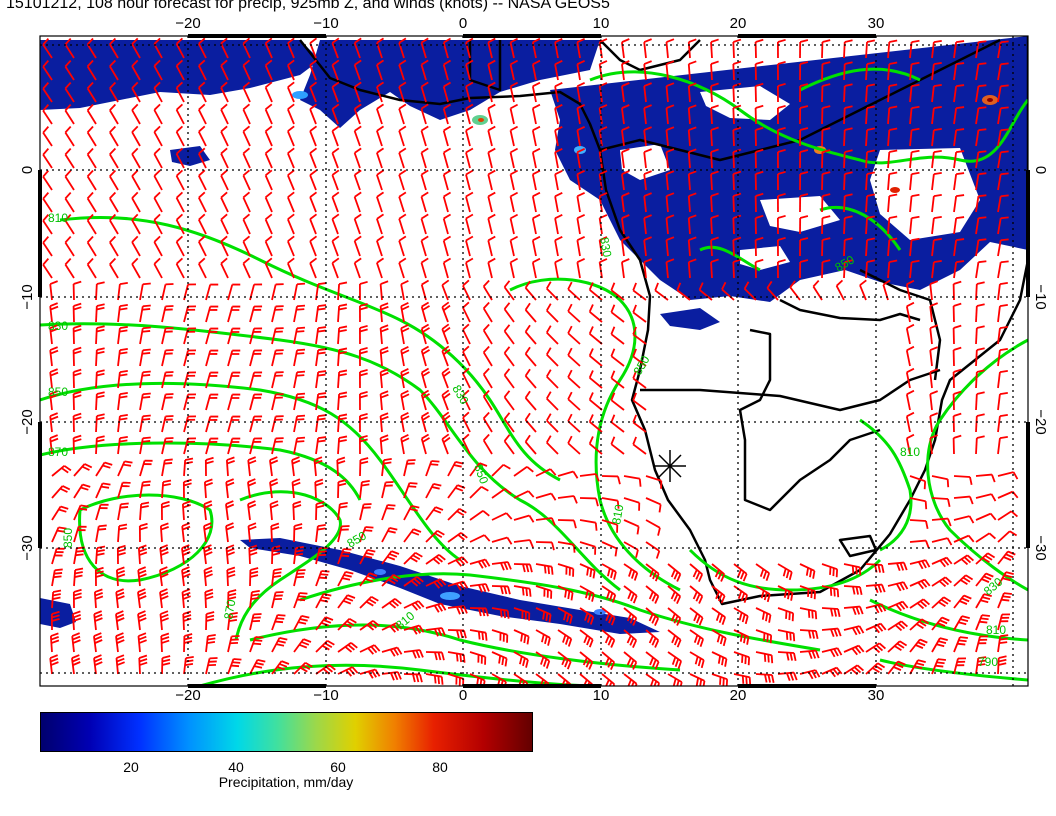  What do you see at coordinates (286, 782) in the screenshot?
I see `colorbar-title: Precipitation, mm/day` at bounding box center [286, 782].